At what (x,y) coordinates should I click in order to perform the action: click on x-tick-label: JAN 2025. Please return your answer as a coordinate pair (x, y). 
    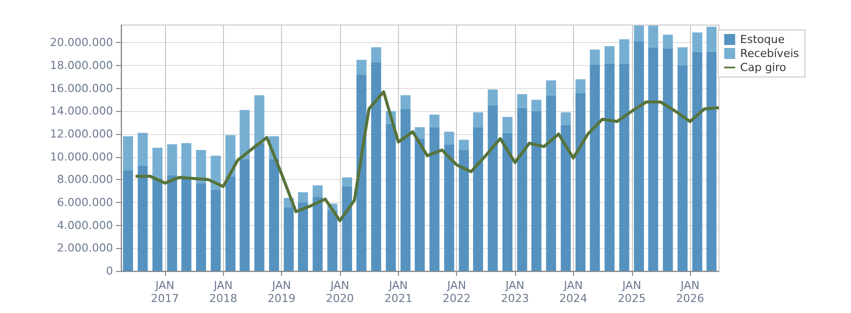
    Looking at the image, I should click on (632, 292).